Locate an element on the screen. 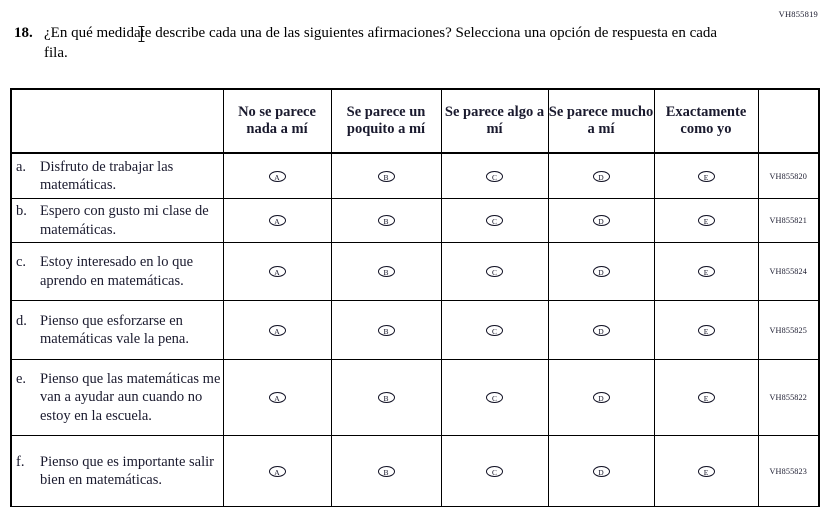 The height and width of the screenshot is (507, 822). statement-letter: e. is located at coordinates (21, 379).